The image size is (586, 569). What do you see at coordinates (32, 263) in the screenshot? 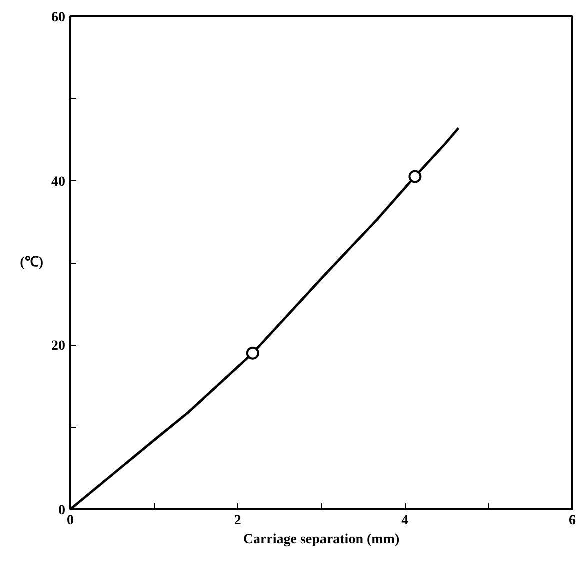
I see `y-axis-title: (℃)` at bounding box center [32, 263].